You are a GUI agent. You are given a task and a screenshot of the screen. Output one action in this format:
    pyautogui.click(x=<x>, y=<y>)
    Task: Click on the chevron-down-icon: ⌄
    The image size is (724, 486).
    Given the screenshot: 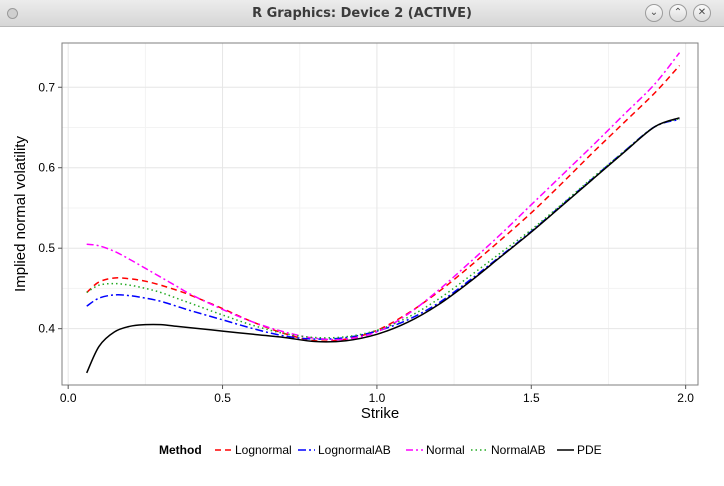 What is the action you would take?
    pyautogui.click(x=654, y=12)
    